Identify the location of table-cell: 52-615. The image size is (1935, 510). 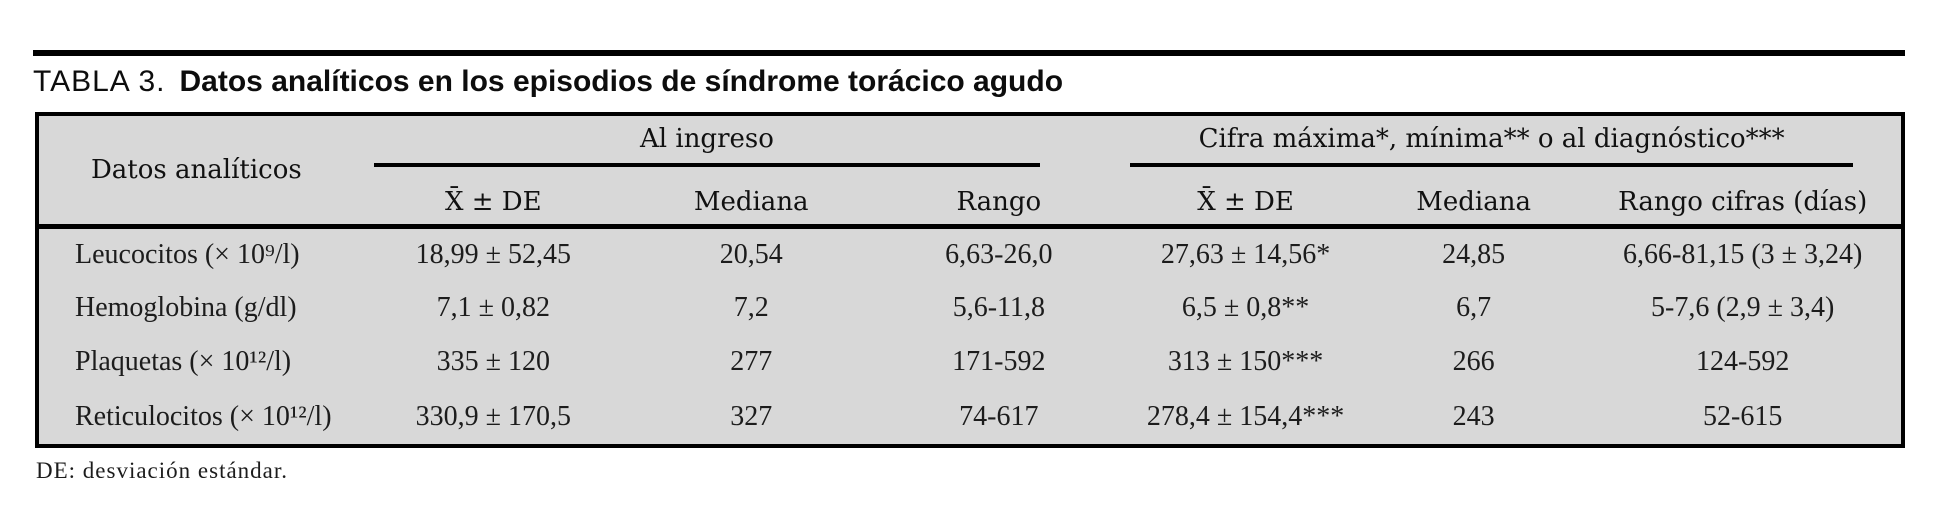
(1743, 416).